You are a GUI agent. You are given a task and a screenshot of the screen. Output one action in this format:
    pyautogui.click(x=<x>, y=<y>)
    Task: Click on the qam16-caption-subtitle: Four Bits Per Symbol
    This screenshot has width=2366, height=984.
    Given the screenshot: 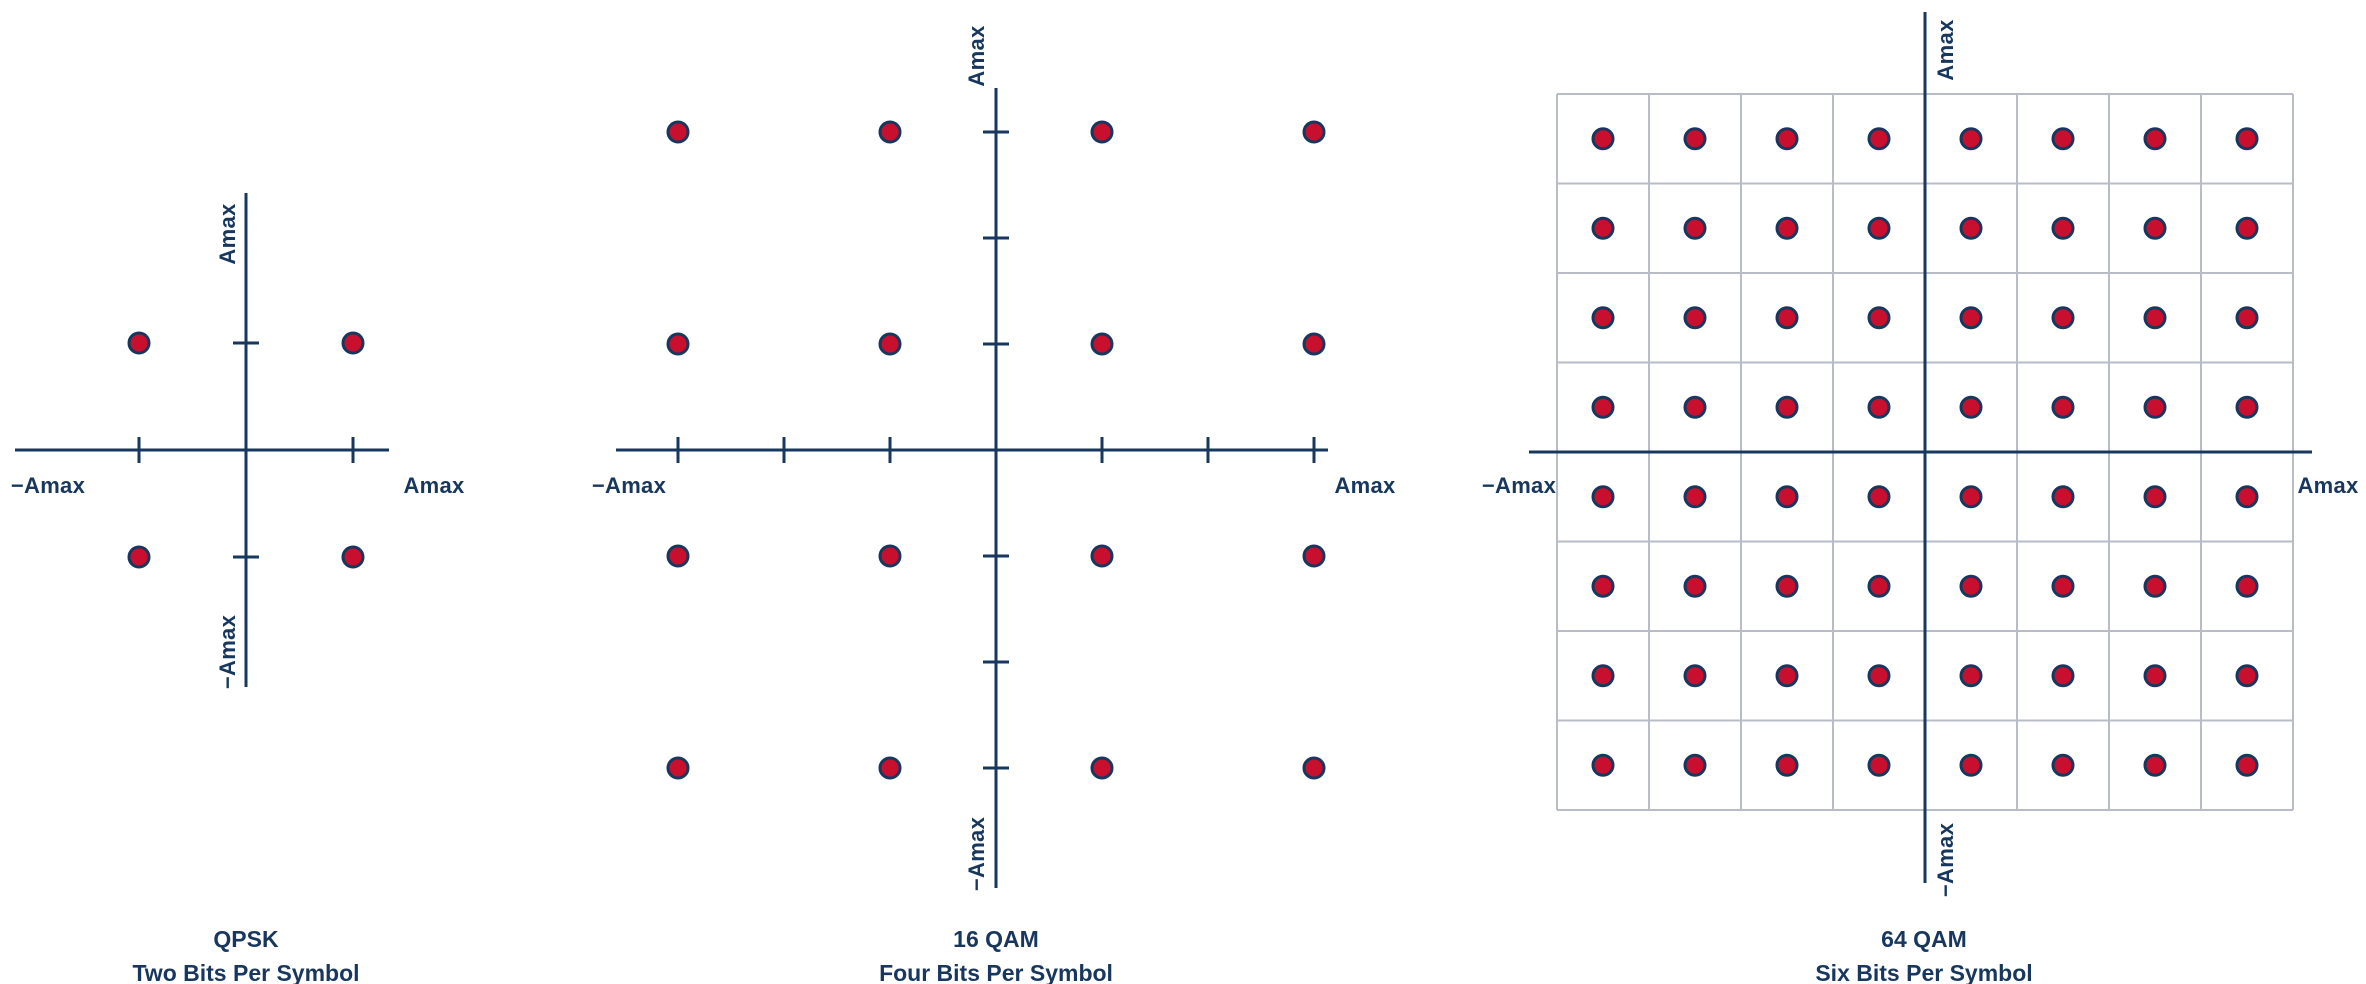 What is the action you would take?
    pyautogui.click(x=996, y=972)
    